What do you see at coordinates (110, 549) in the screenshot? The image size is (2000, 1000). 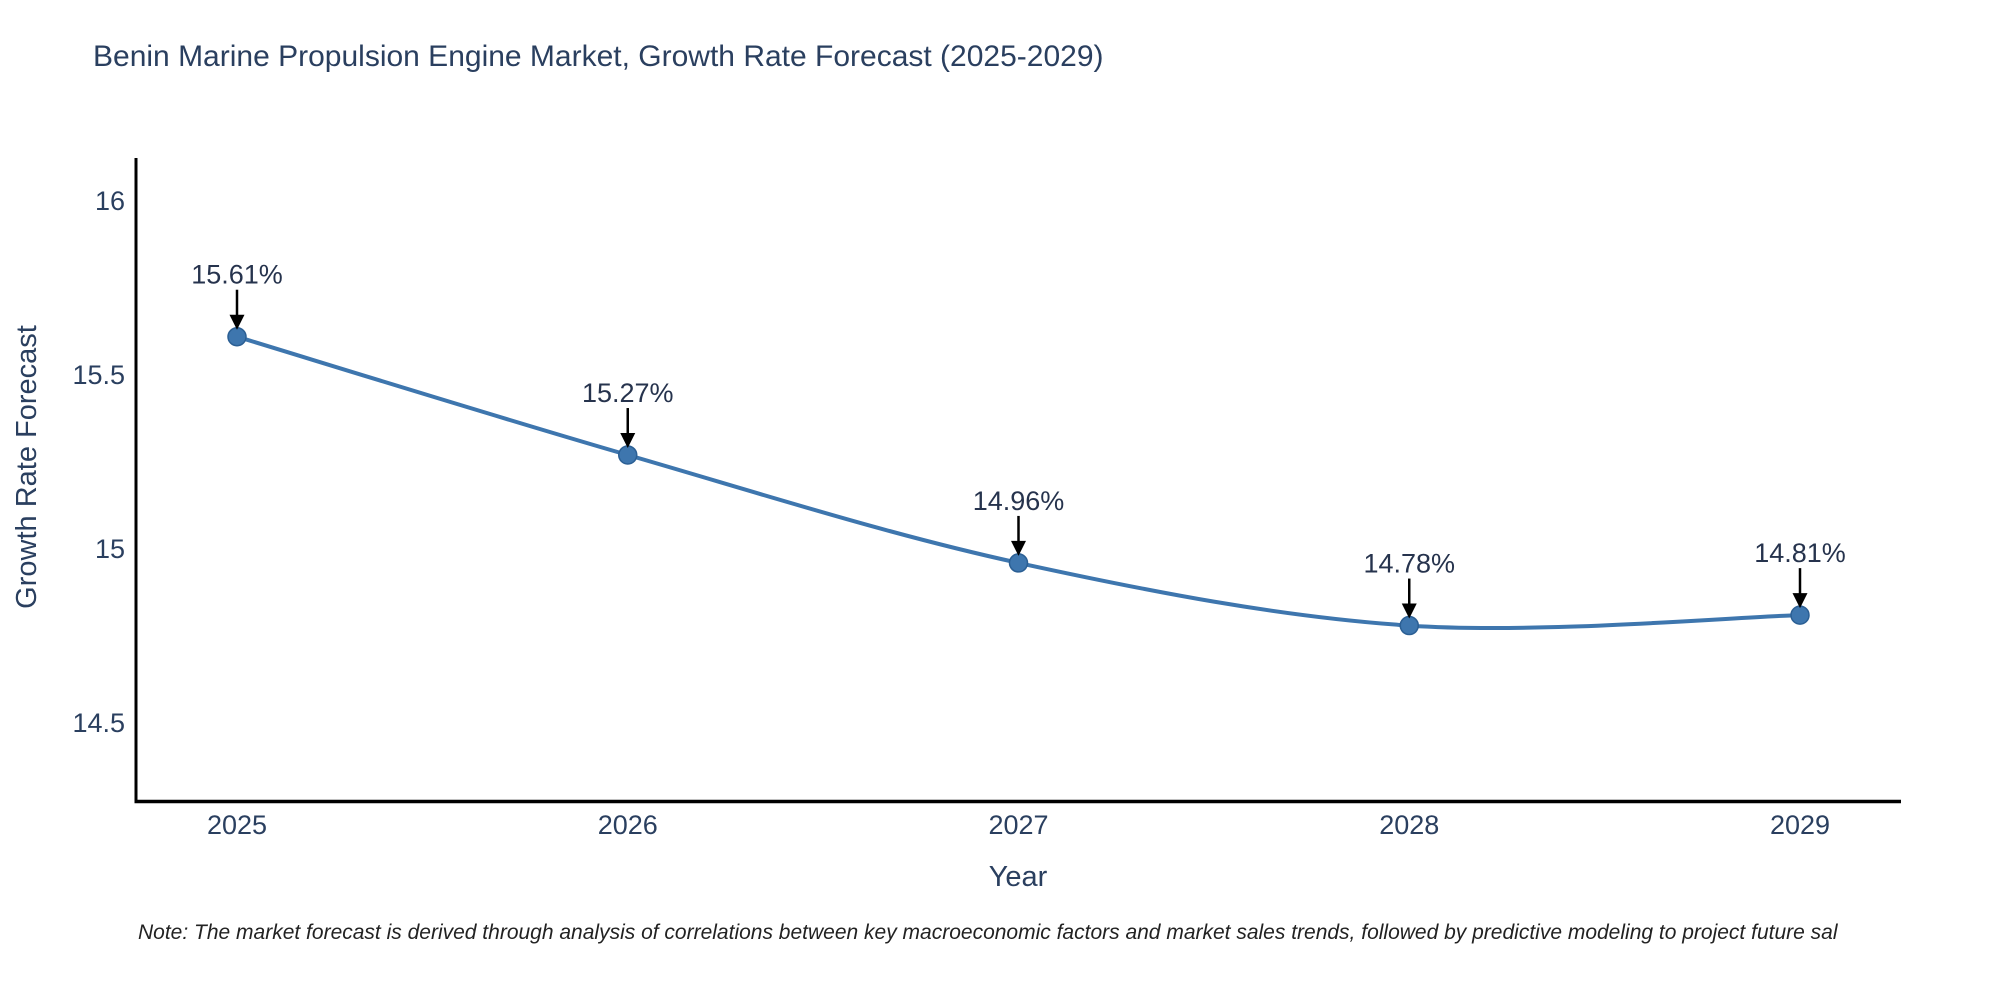 I see `y-tick-label: 15` at bounding box center [110, 549].